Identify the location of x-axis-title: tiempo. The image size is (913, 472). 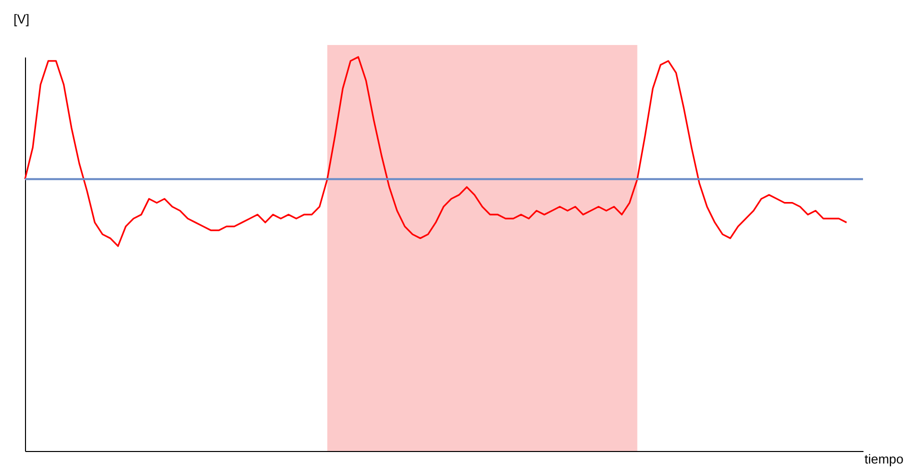
(884, 459).